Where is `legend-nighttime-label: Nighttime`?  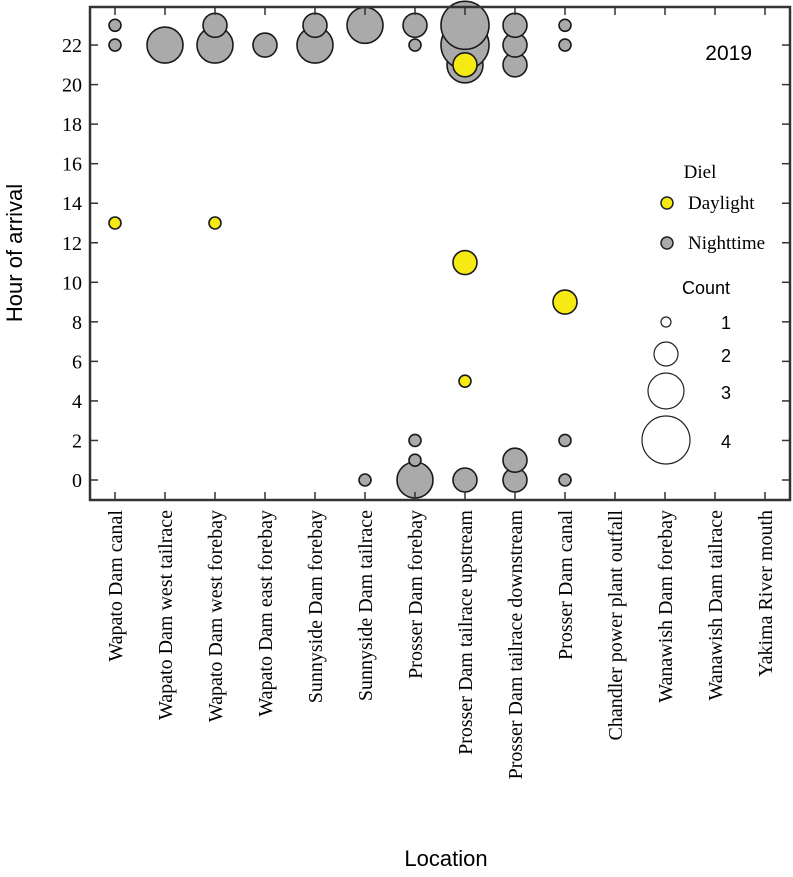
legend-nighttime-label: Nighttime is located at coordinates (726, 243).